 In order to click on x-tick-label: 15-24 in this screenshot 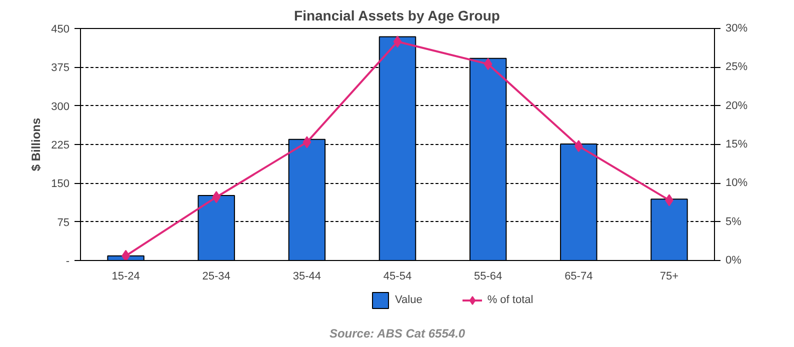, I will do `click(126, 276)`.